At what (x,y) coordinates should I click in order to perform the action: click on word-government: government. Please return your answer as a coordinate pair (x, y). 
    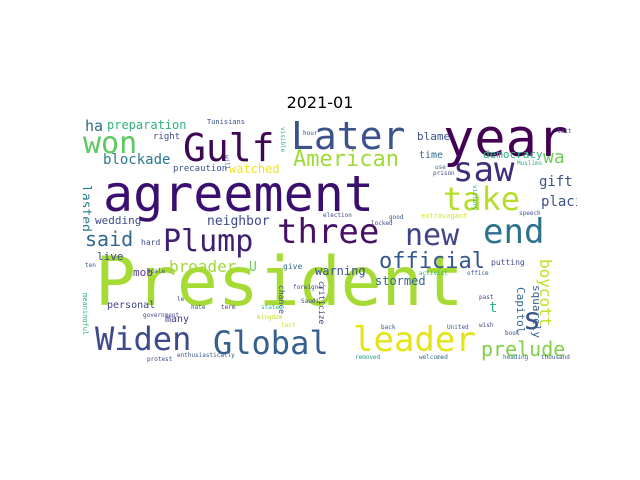
    Looking at the image, I should click on (161, 315).